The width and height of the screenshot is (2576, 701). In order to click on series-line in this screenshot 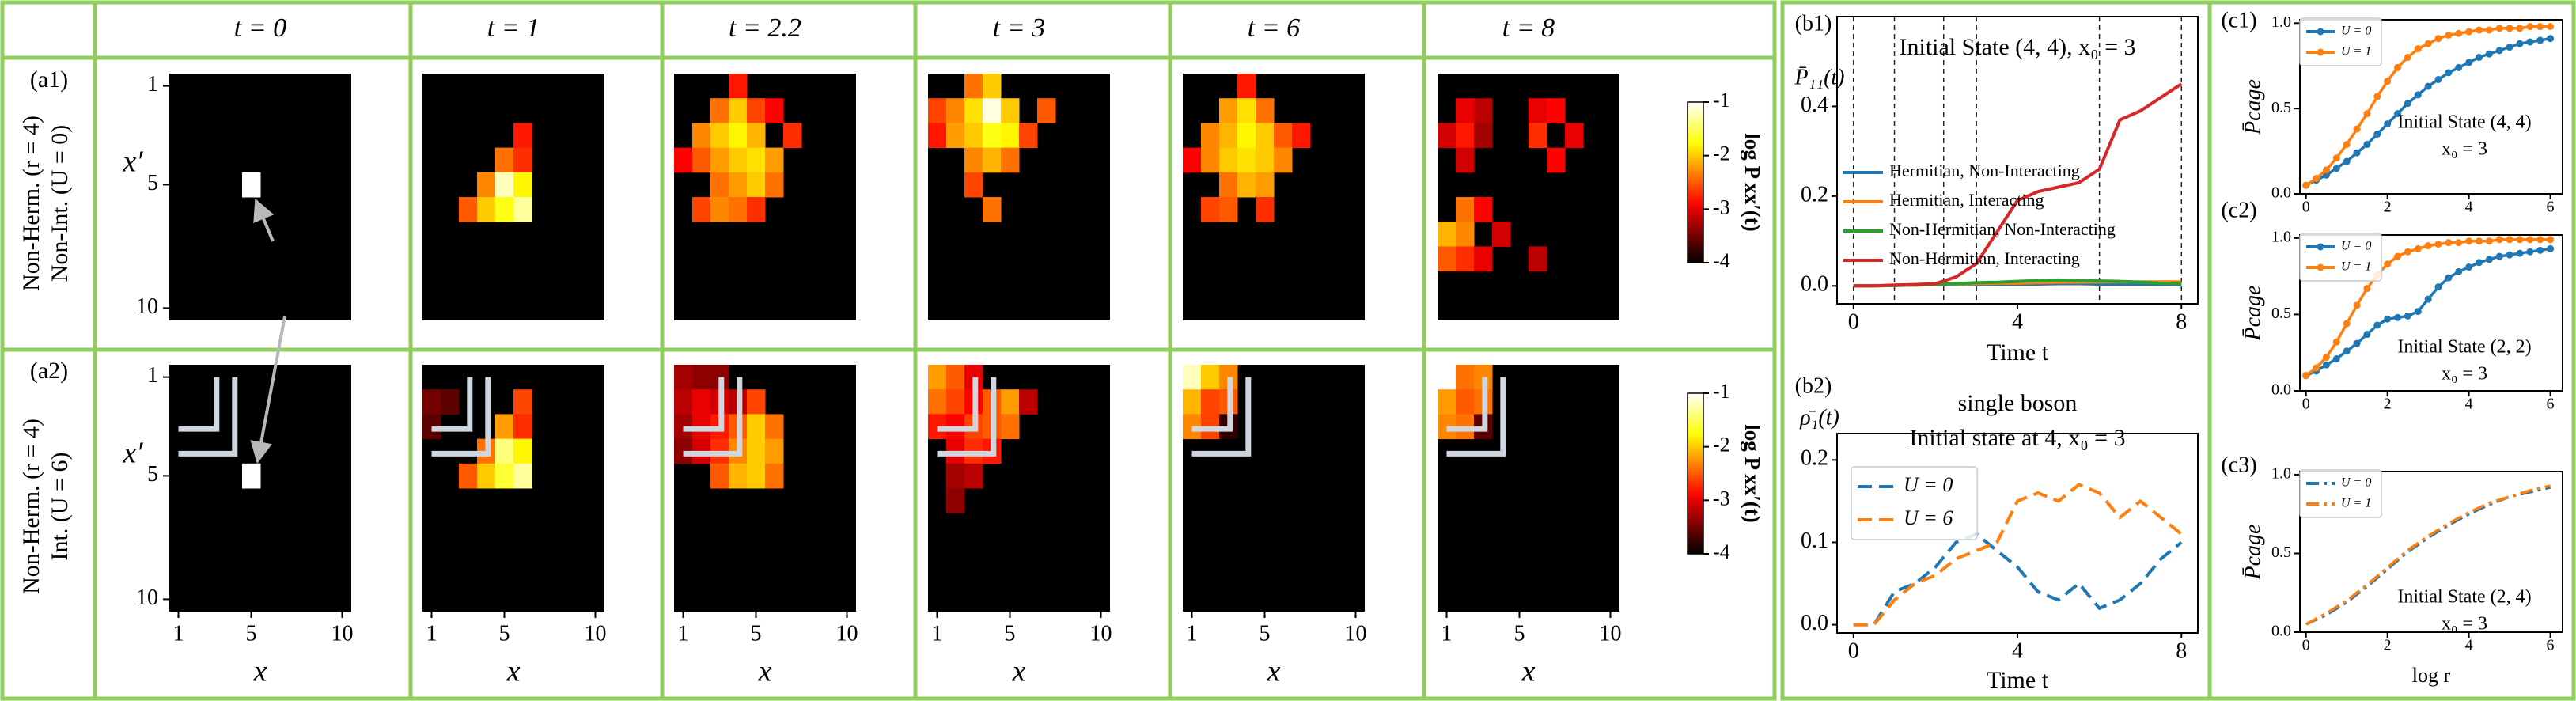, I will do `click(2018, 555)`.